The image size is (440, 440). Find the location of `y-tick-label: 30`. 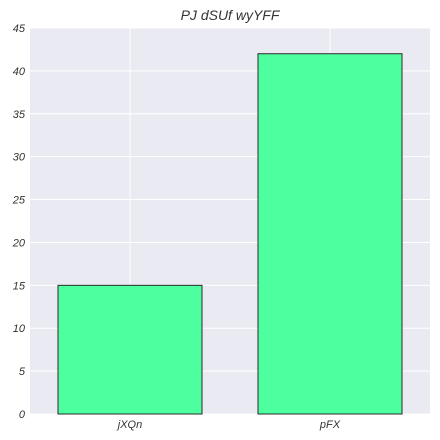

y-tick-label: 30 is located at coordinates (19, 158).